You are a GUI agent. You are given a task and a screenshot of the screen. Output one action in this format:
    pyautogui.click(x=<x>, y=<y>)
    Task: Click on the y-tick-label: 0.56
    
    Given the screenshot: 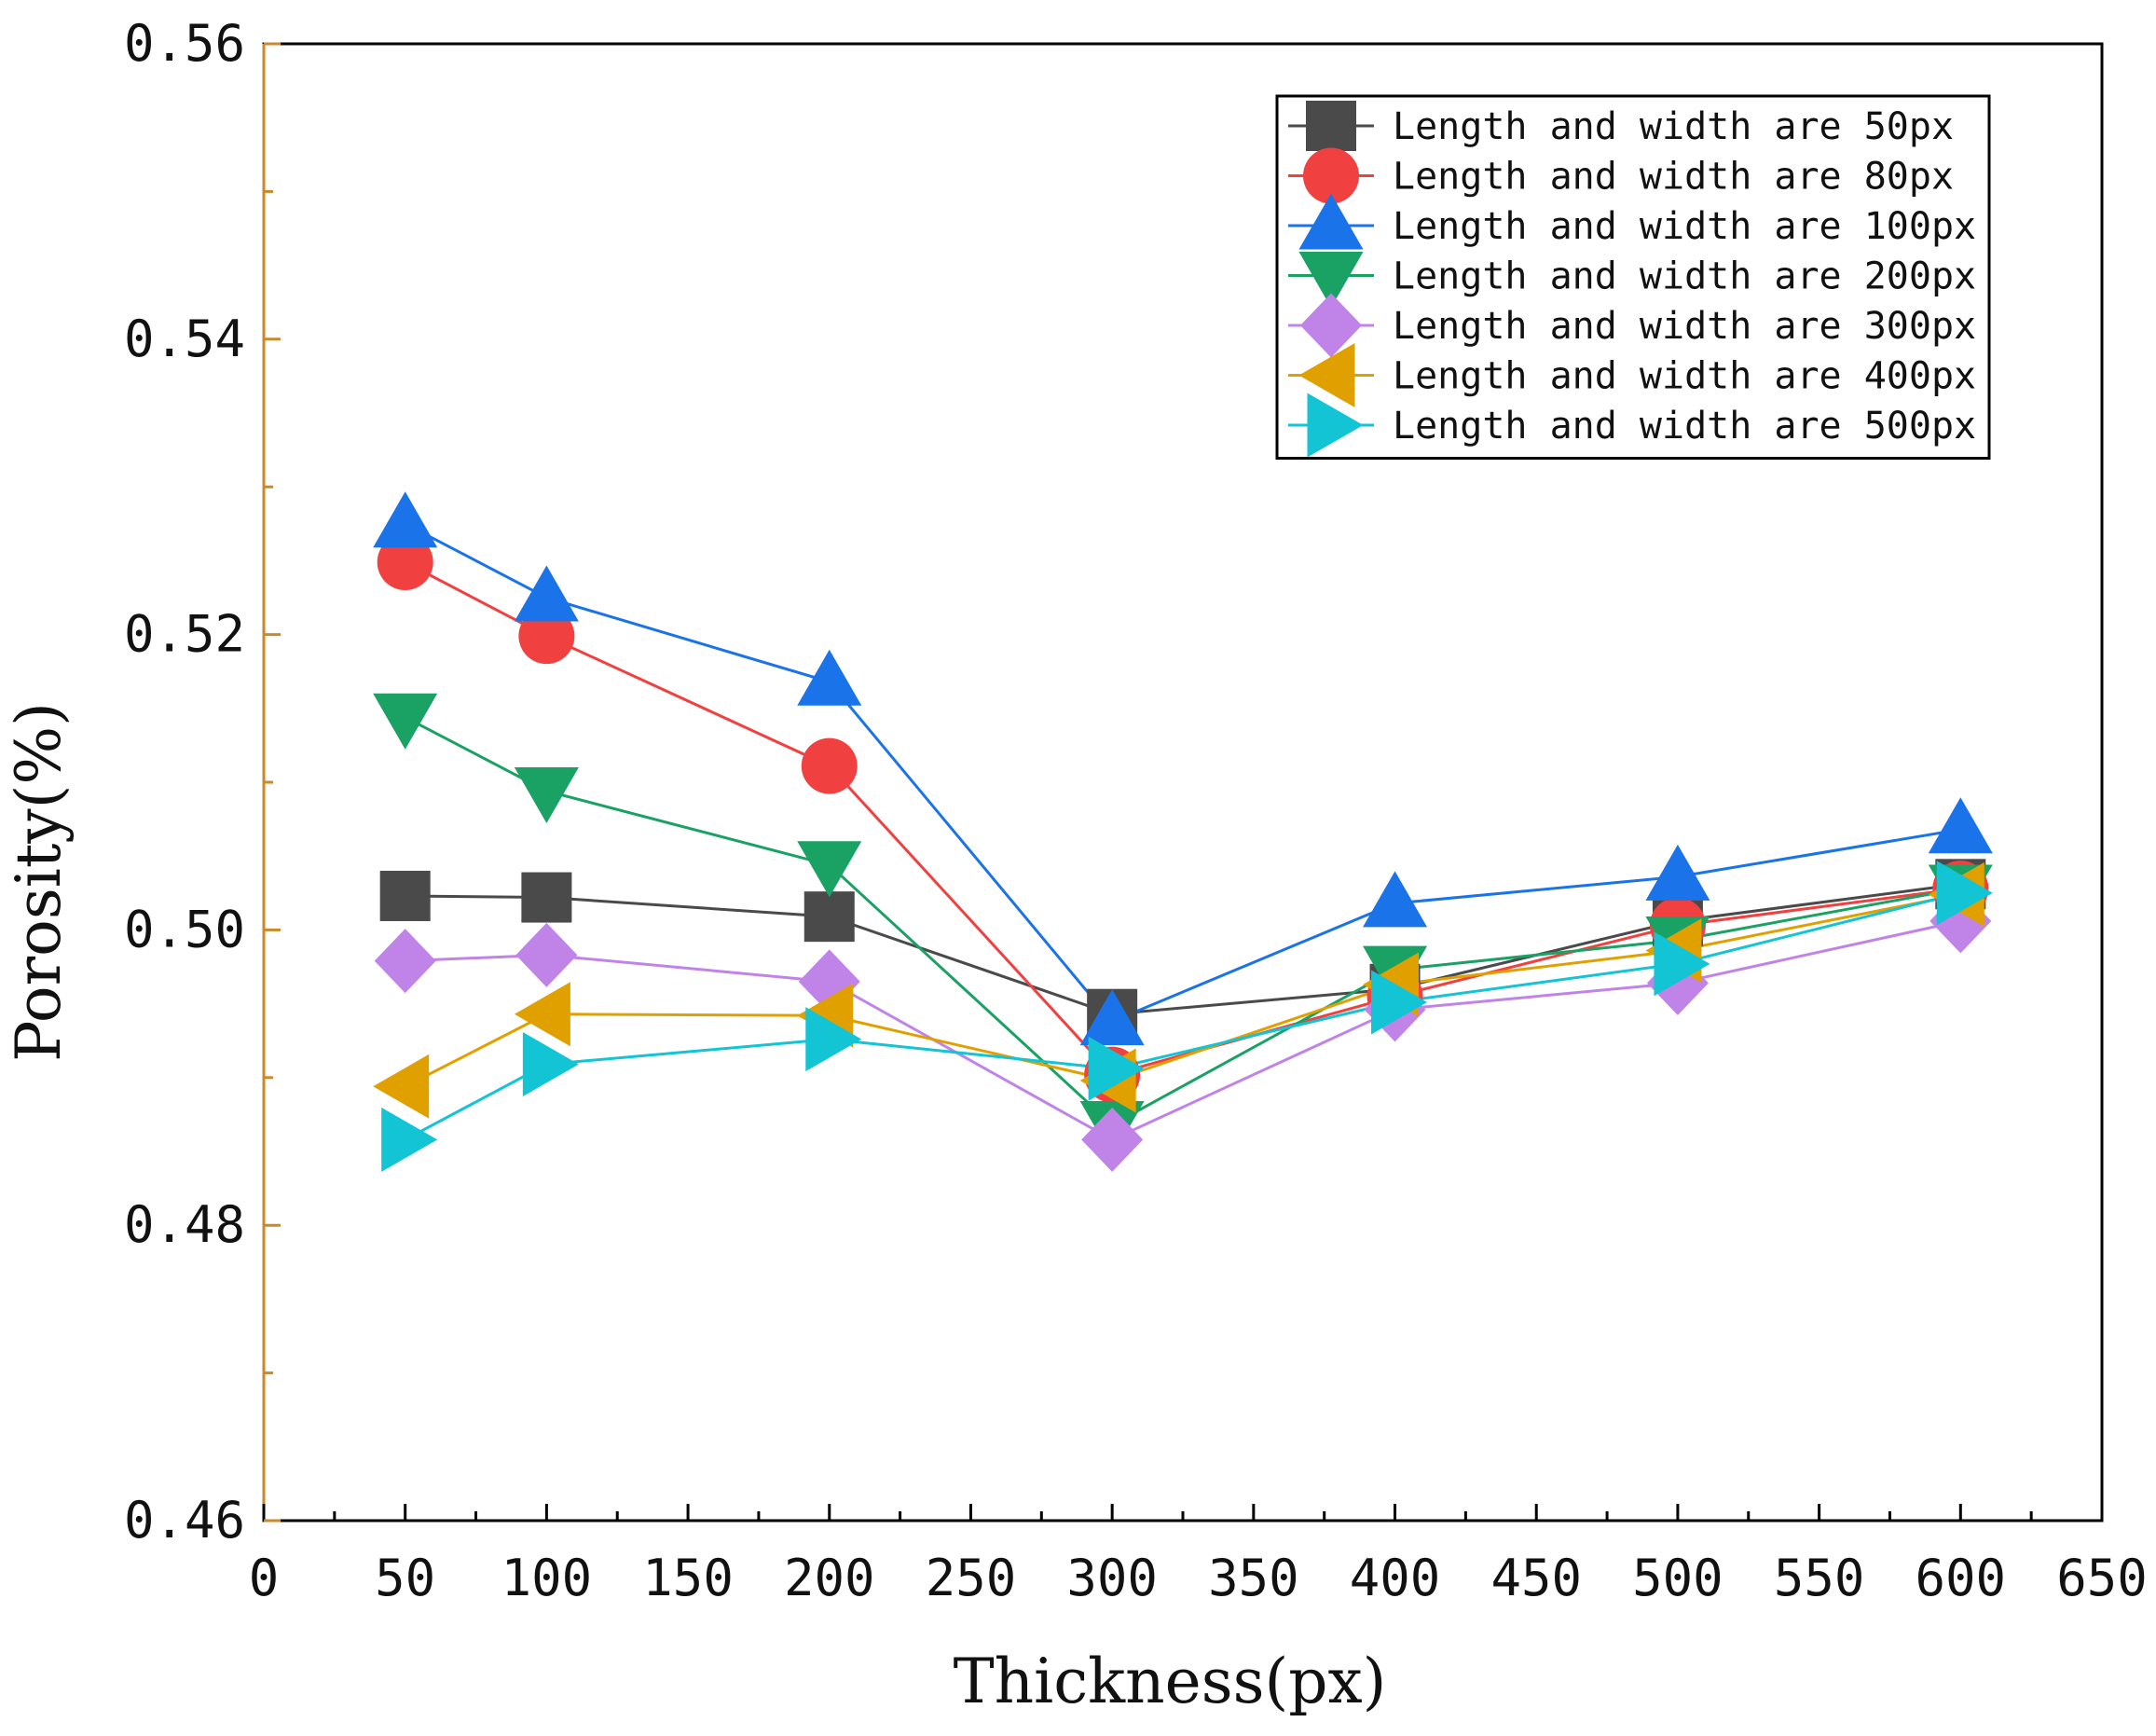 What is the action you would take?
    pyautogui.click(x=184, y=43)
    